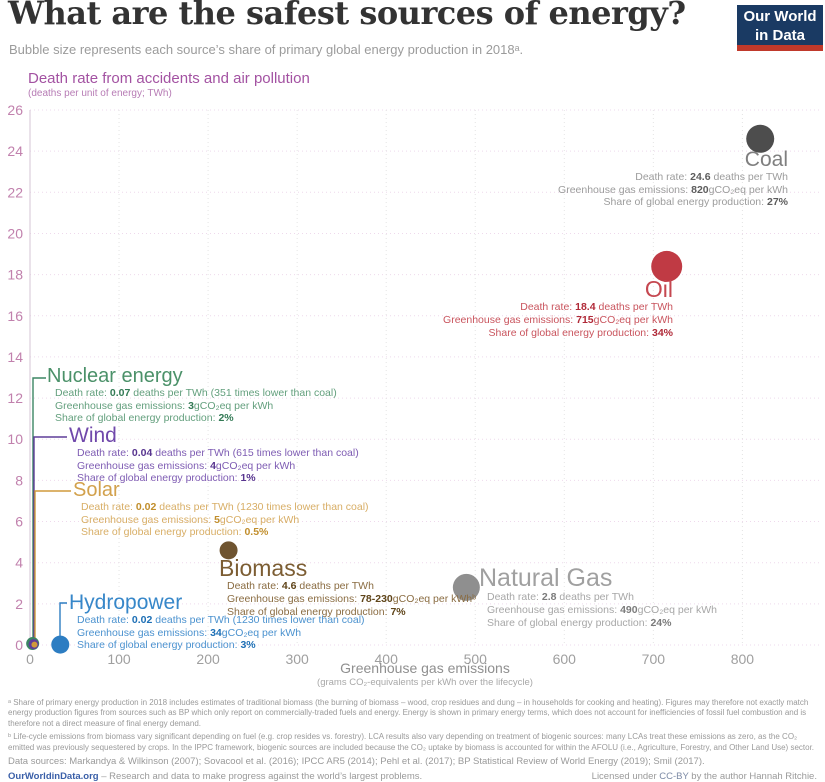 This screenshot has width=825, height=782. I want to click on y-tick-label: 14, so click(15, 357).